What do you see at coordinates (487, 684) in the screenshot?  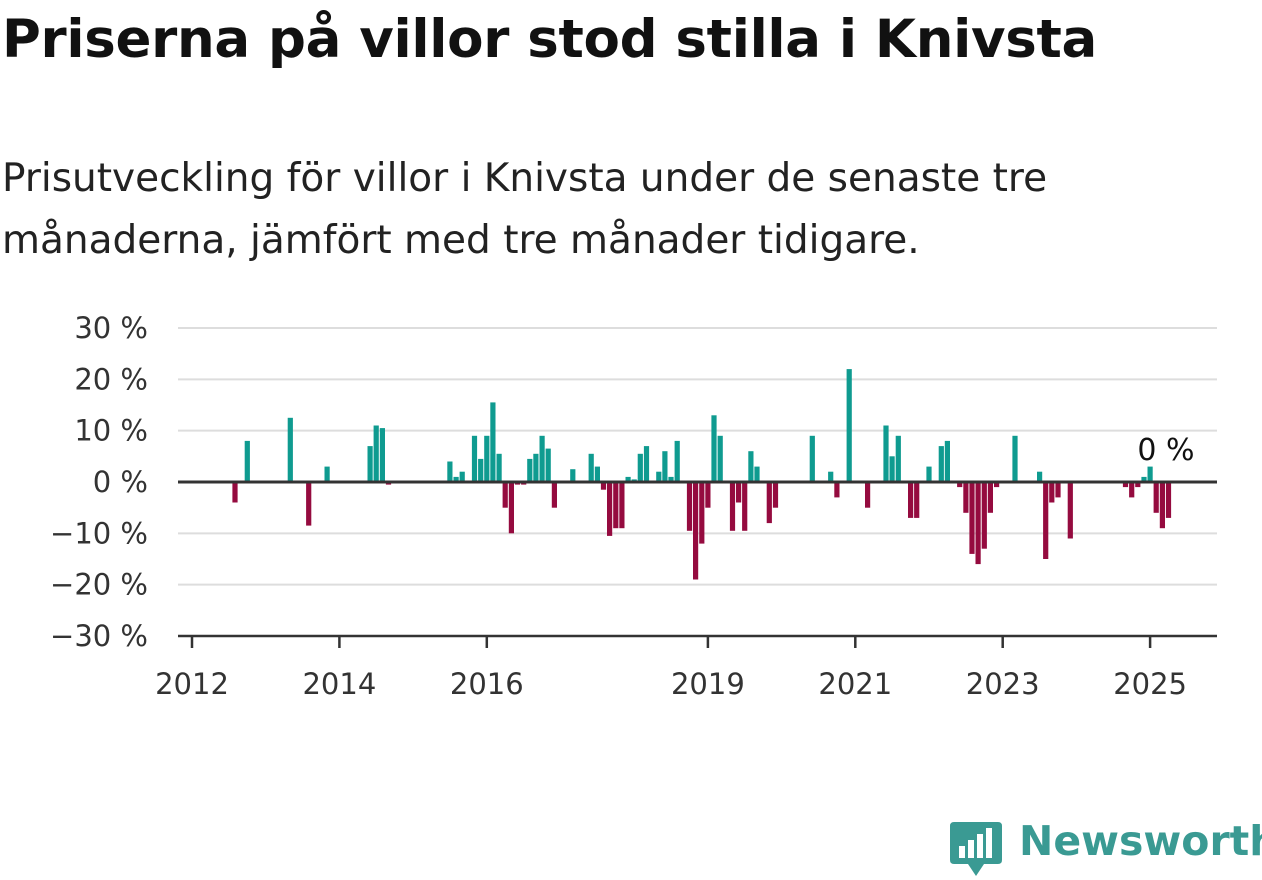 I see `x-tick-label: 2016` at bounding box center [487, 684].